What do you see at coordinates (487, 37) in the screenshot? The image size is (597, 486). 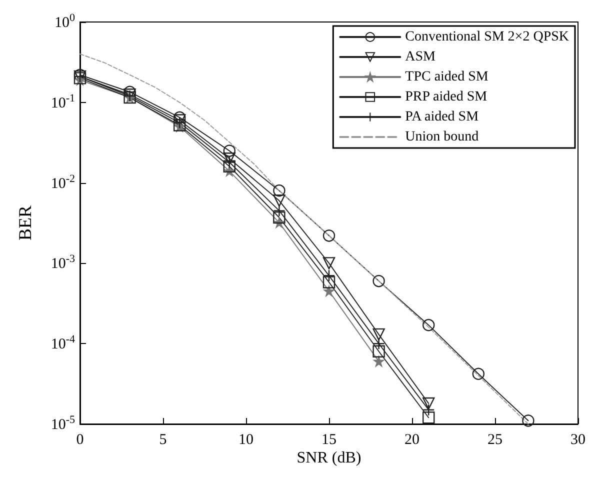 I see `legend-label: Conventional SM 2×2 QPSK` at bounding box center [487, 37].